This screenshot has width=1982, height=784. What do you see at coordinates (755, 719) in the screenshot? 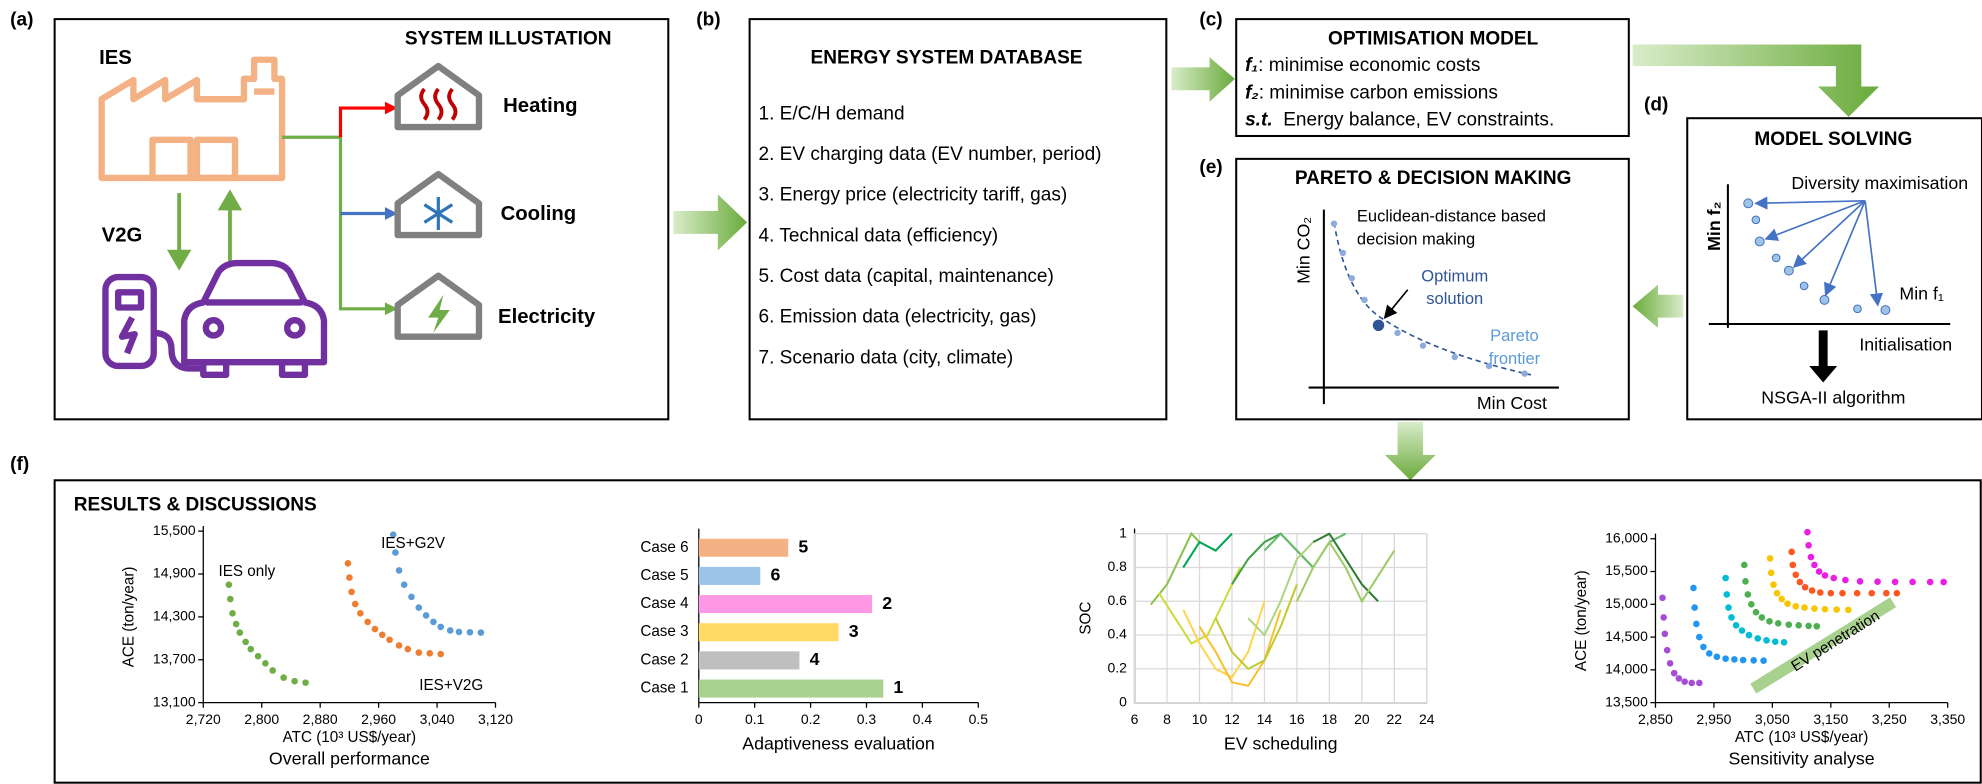
I see `x-tick-label: 0.1` at bounding box center [755, 719].